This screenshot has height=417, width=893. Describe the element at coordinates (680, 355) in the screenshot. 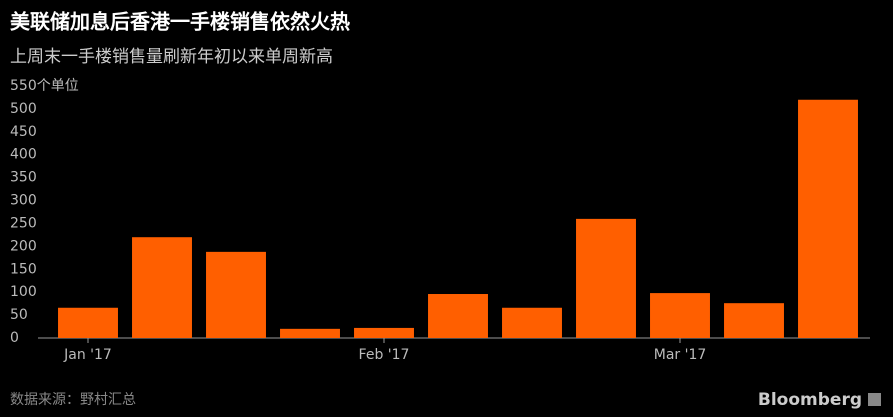

I see `x-tick-label: Mar '17` at that location.